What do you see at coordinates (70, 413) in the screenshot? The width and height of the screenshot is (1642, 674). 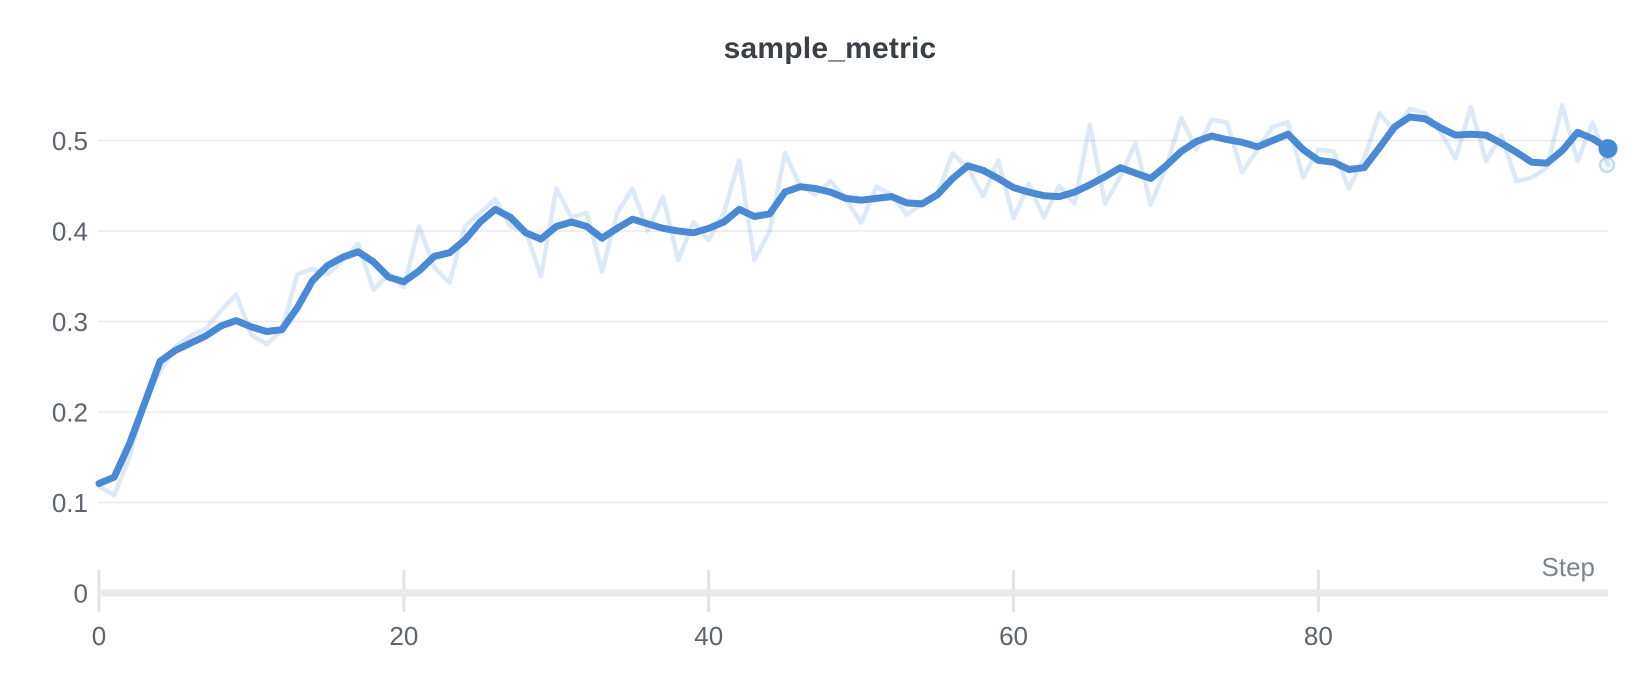 I see `y-tick-label: 0.2` at bounding box center [70, 413].